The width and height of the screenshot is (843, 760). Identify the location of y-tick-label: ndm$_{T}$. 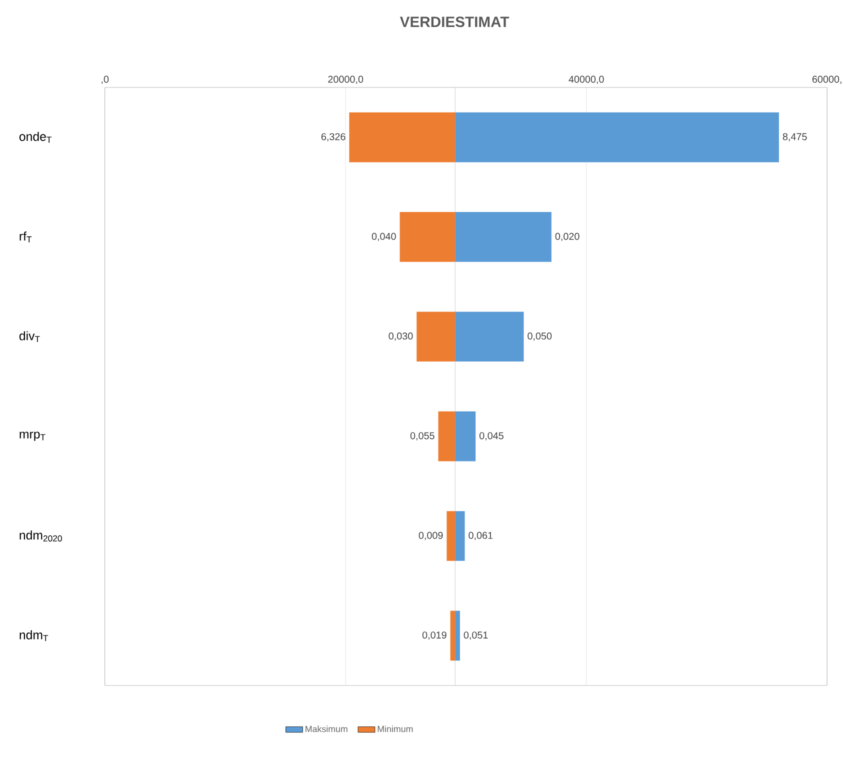
(34, 636).